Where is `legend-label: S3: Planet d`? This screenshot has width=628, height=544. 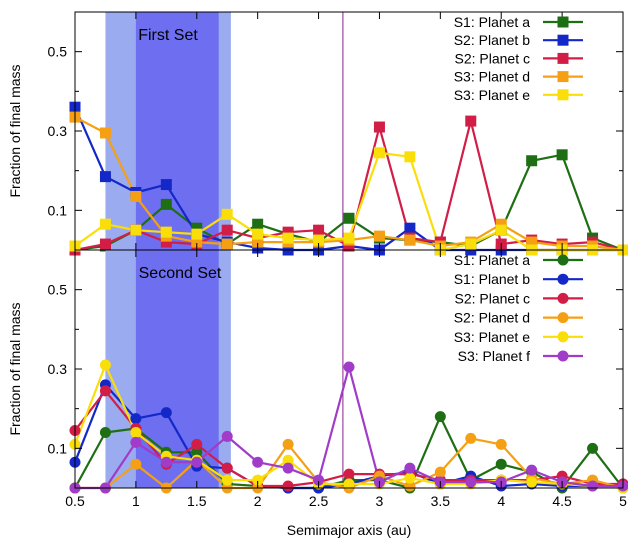
legend-label: S3: Planet d is located at coordinates (492, 77).